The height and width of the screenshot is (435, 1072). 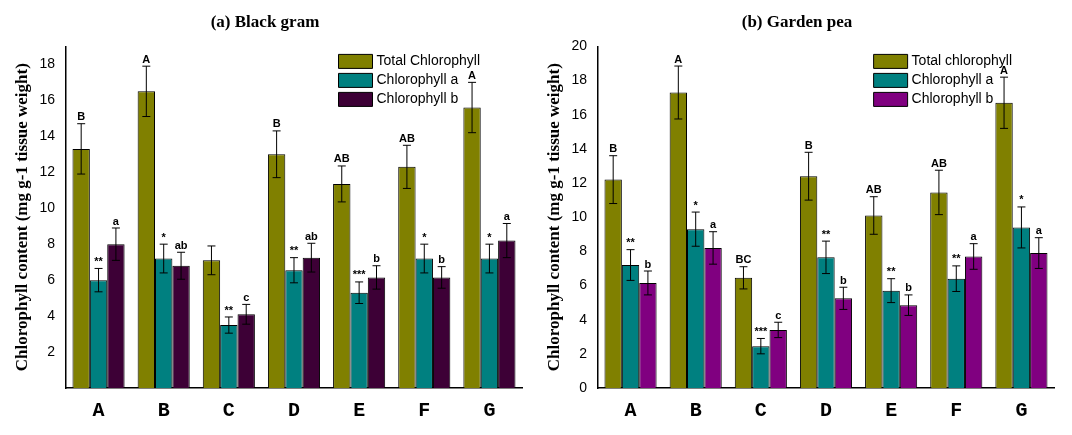 What do you see at coordinates (583, 386) in the screenshot?
I see `y-tick-label: 0` at bounding box center [583, 386].